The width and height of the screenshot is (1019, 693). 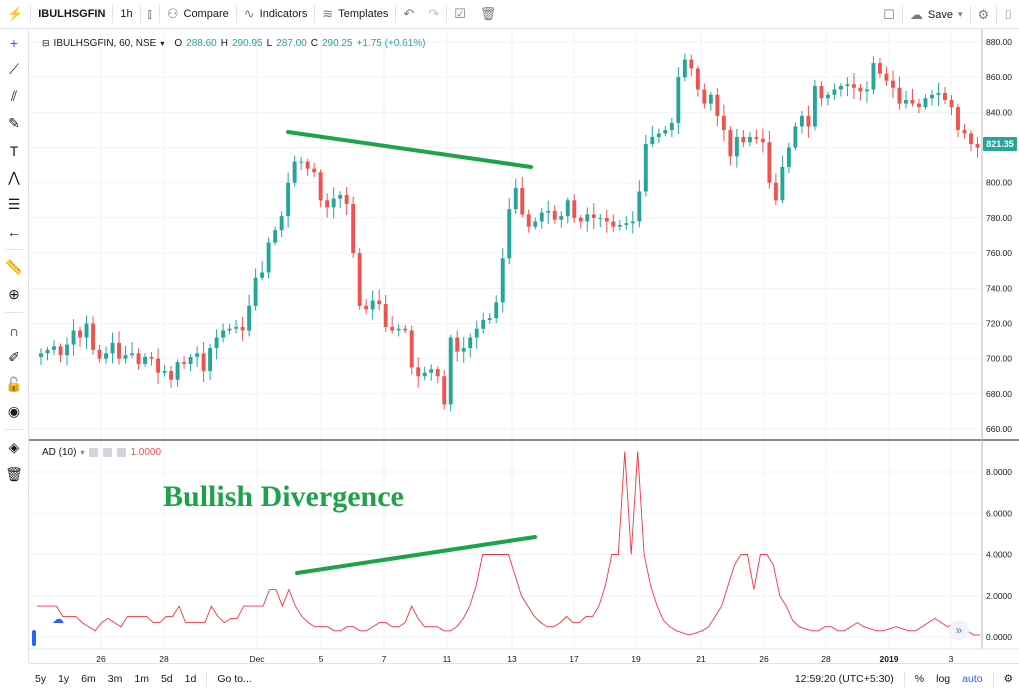 What do you see at coordinates (14, 150) in the screenshot?
I see `text-tool-icon: T` at bounding box center [14, 150].